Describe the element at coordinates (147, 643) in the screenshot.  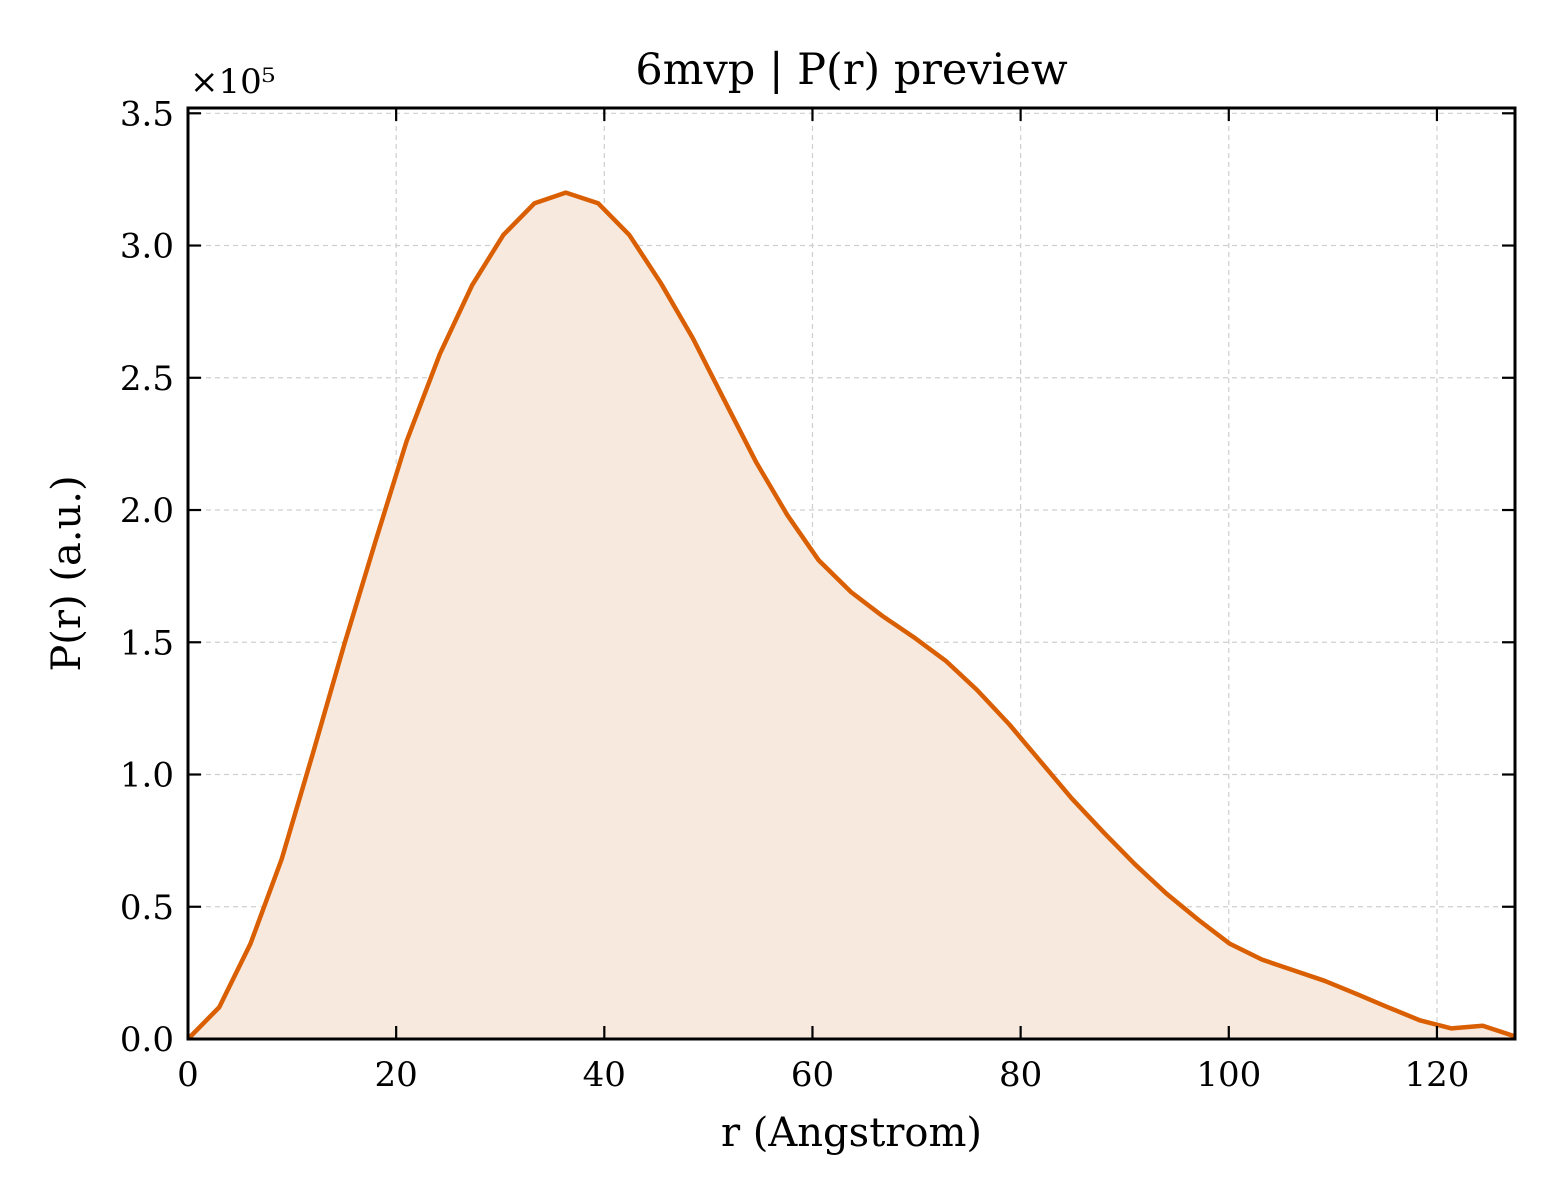
I see `y-tick-label: 1.5` at that location.